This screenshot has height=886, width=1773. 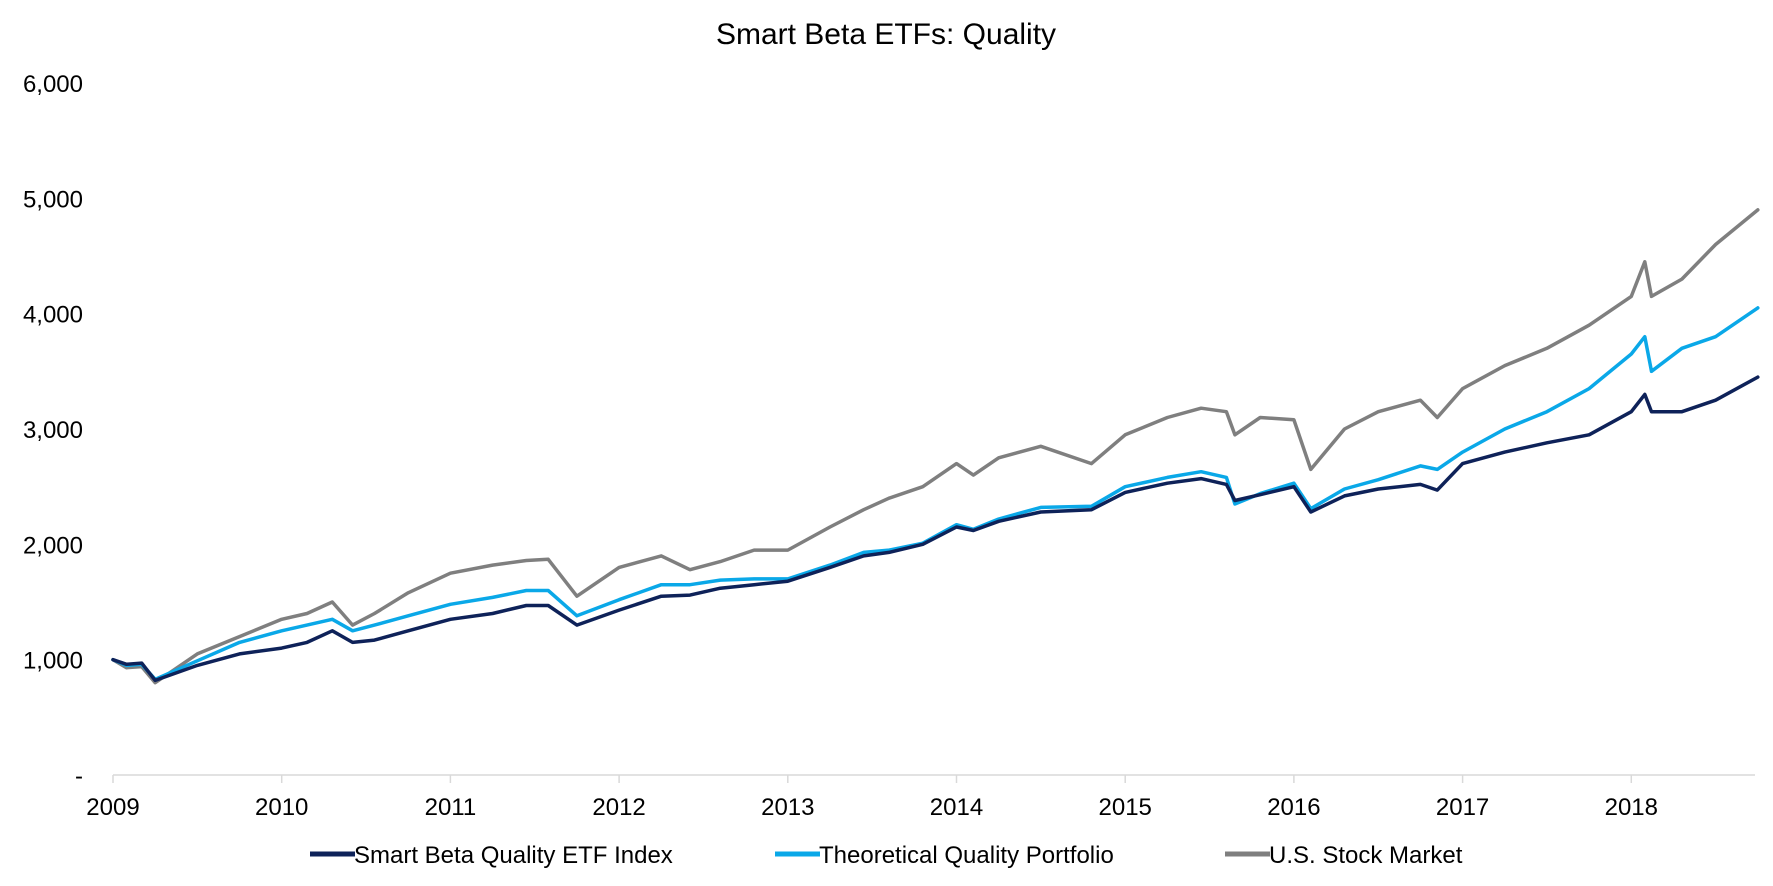 What do you see at coordinates (966, 855) in the screenshot?
I see `legend-label-1: Theoretical Quality Portfolio` at bounding box center [966, 855].